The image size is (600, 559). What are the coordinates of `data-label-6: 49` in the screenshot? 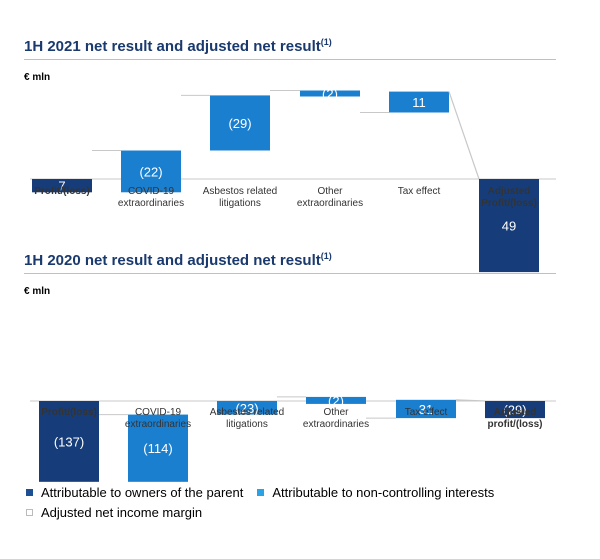 It's located at (509, 226).